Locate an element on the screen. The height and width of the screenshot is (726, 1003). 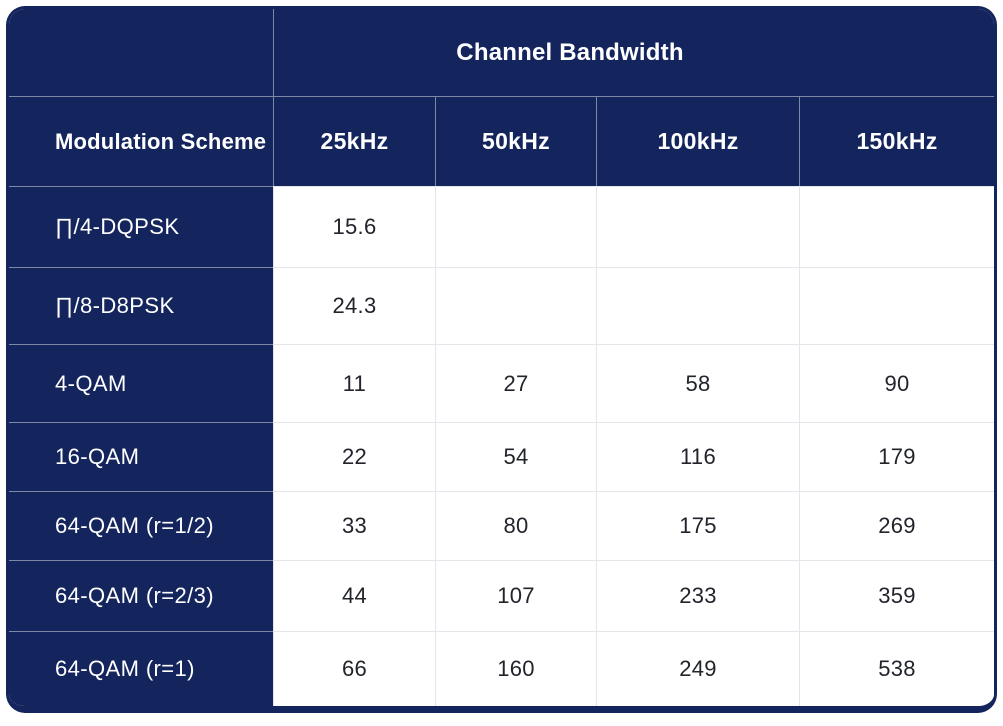
row-label: ∏/4-DQPSK is located at coordinates (141, 226).